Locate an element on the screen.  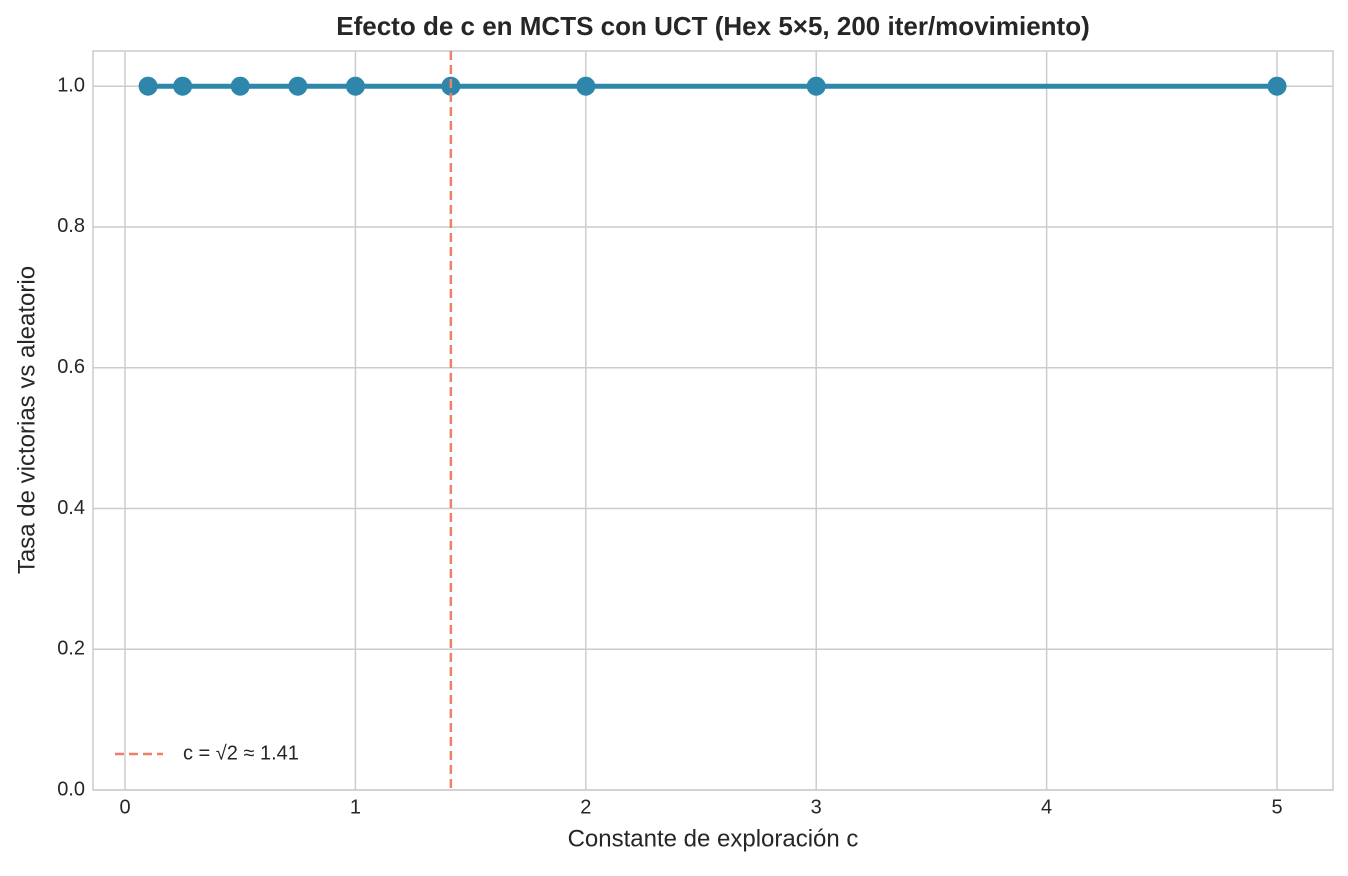
x-tick-label: 3 is located at coordinates (816, 807).